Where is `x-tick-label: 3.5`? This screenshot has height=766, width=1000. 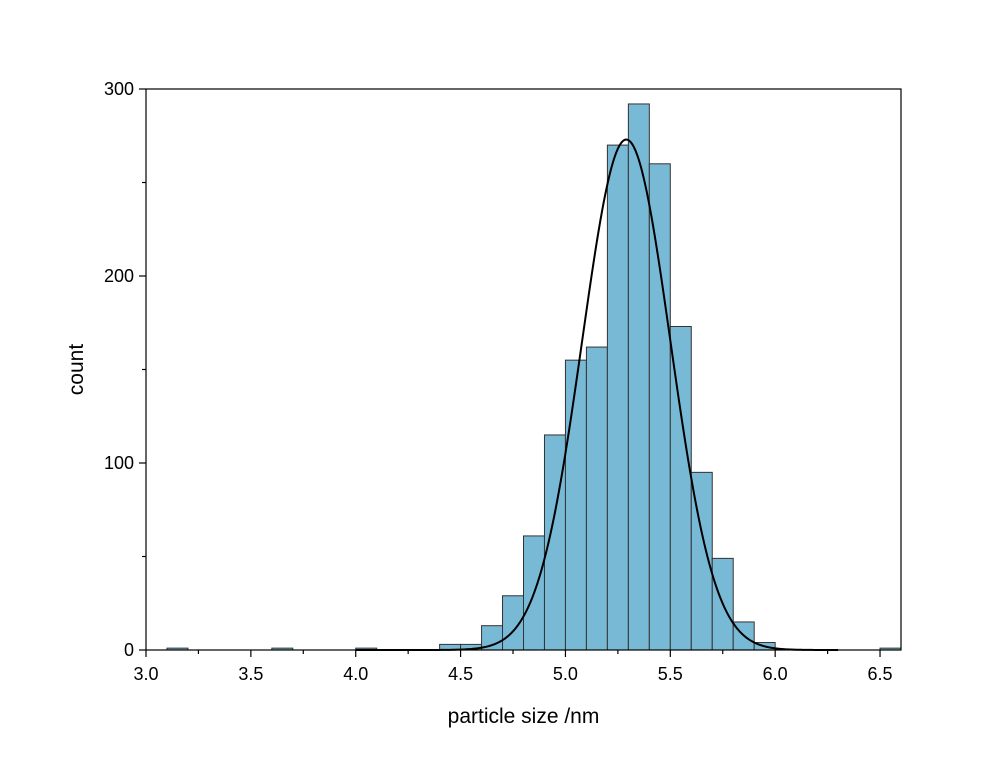 x-tick-label: 3.5 is located at coordinates (250, 674).